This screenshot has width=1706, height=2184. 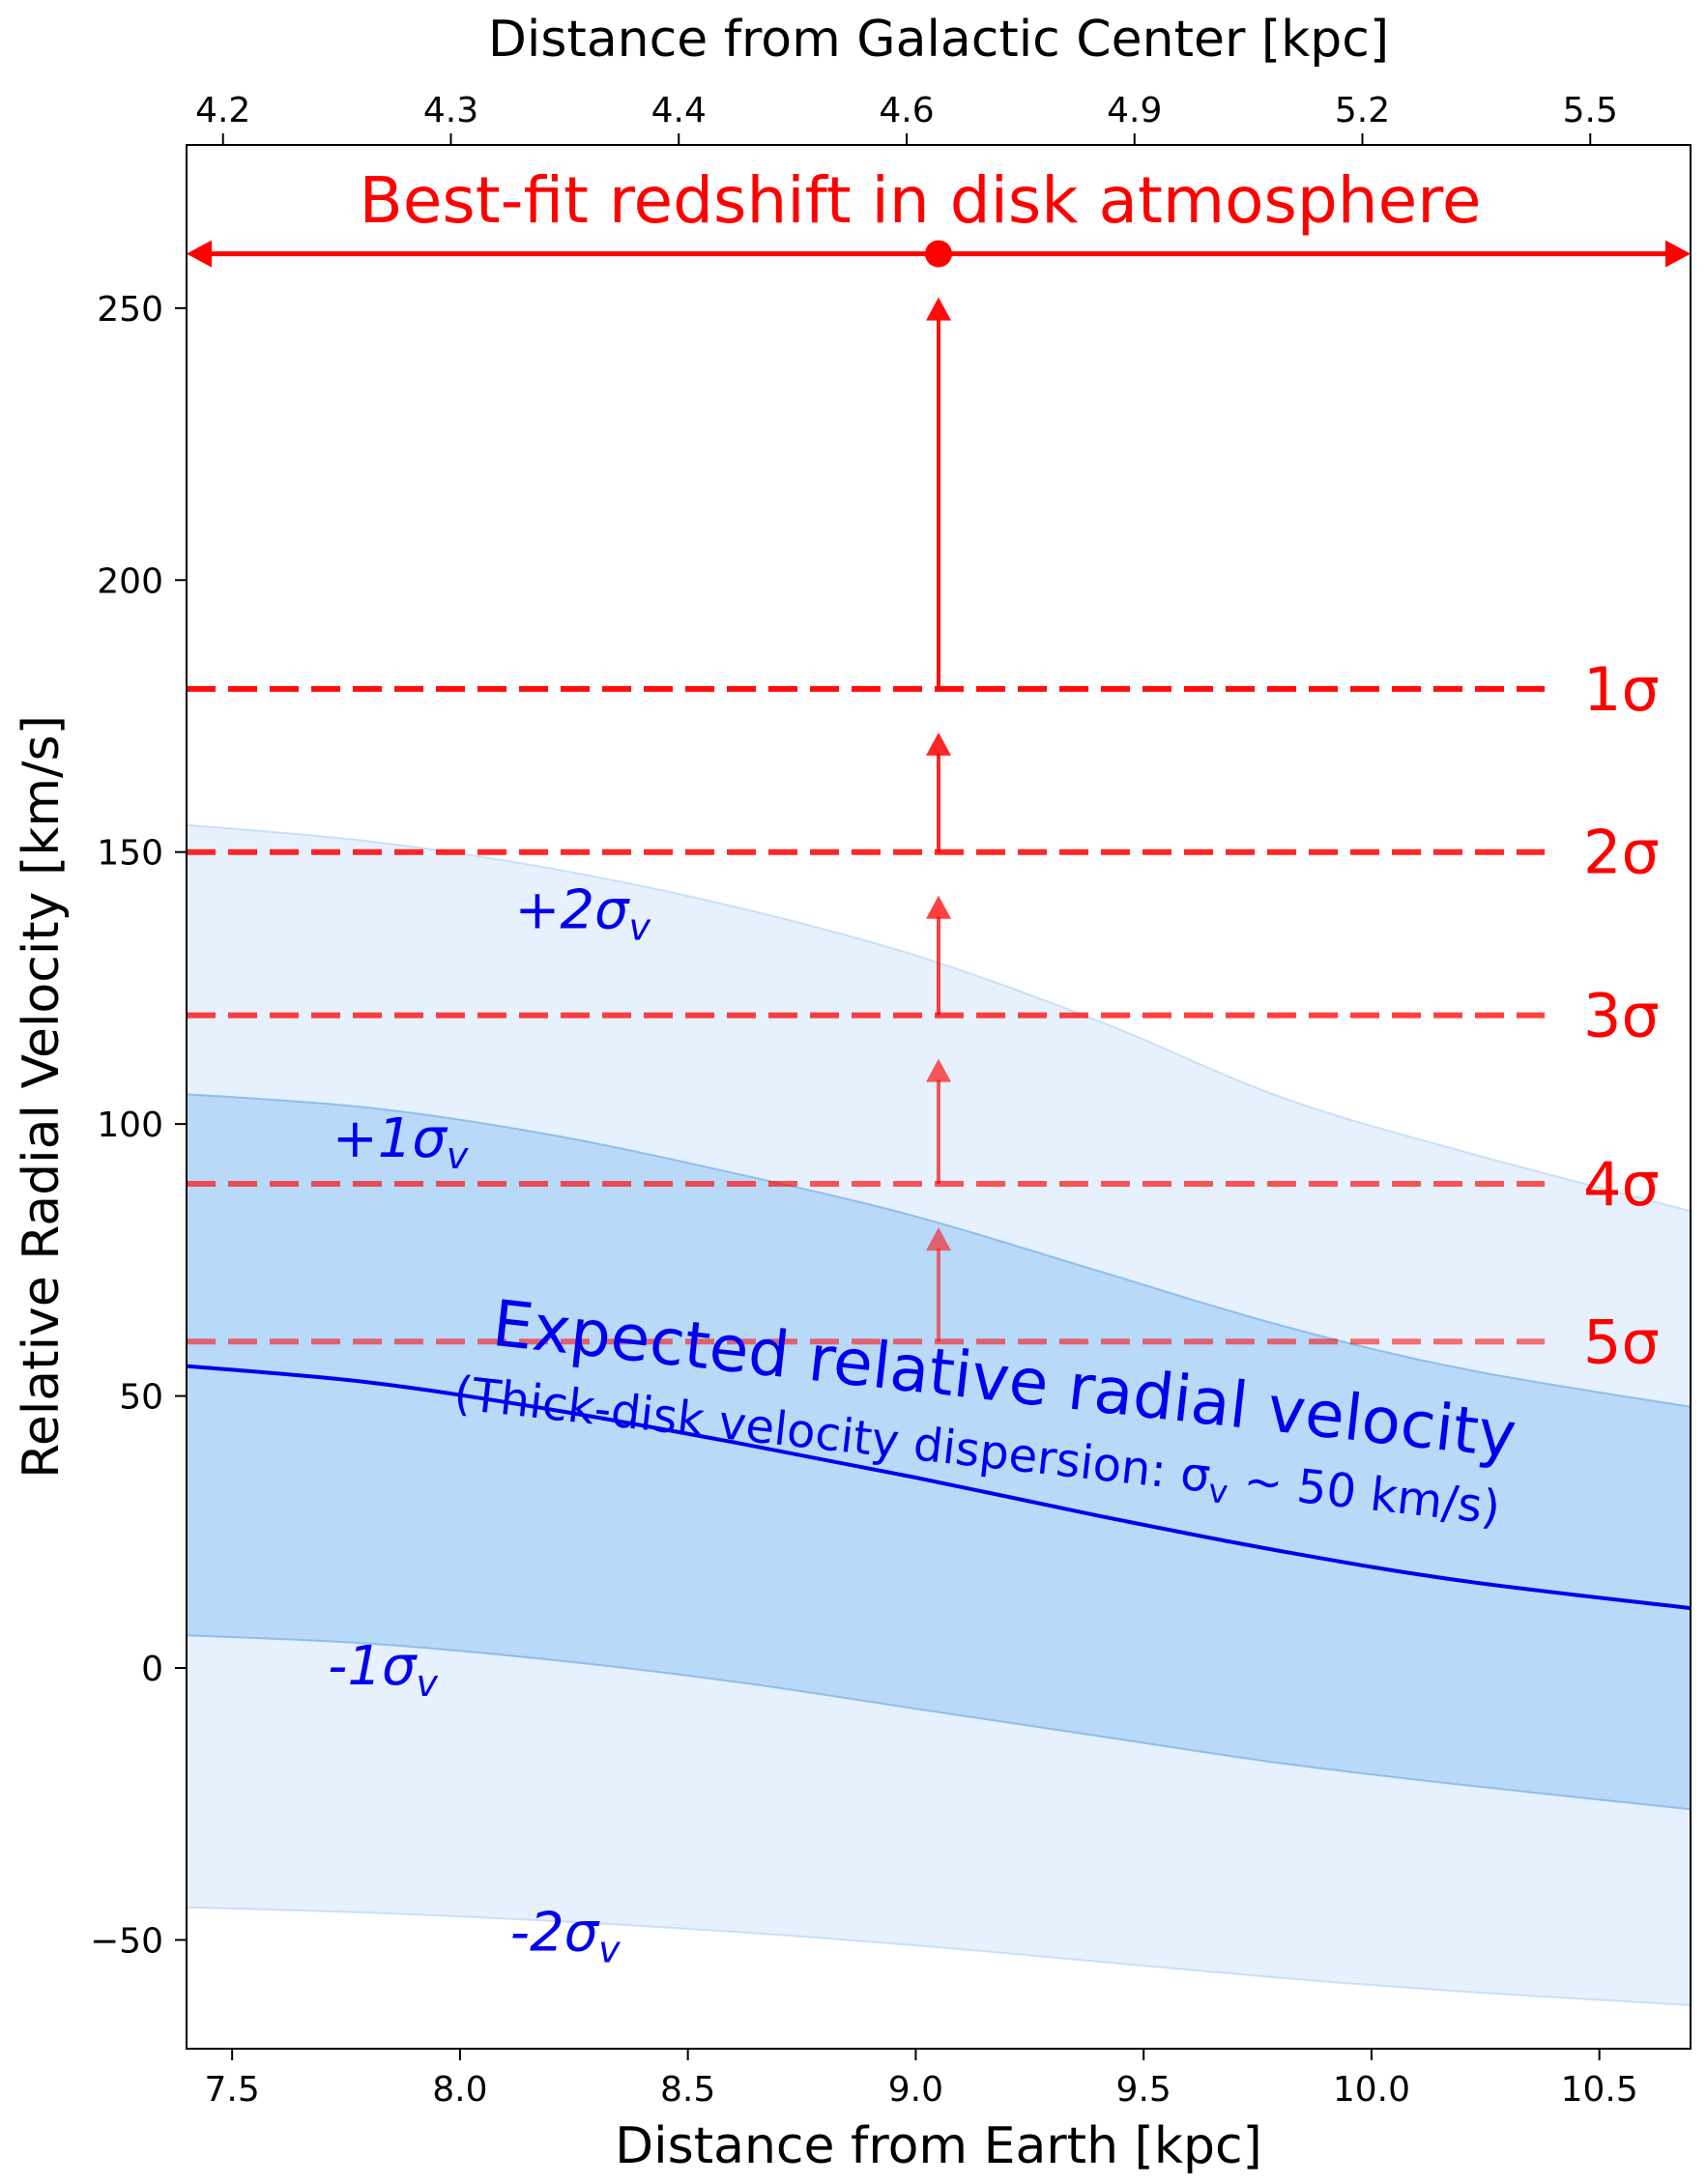 What do you see at coordinates (915, 2090) in the screenshot?
I see `x-tick-label: 9.0` at bounding box center [915, 2090].